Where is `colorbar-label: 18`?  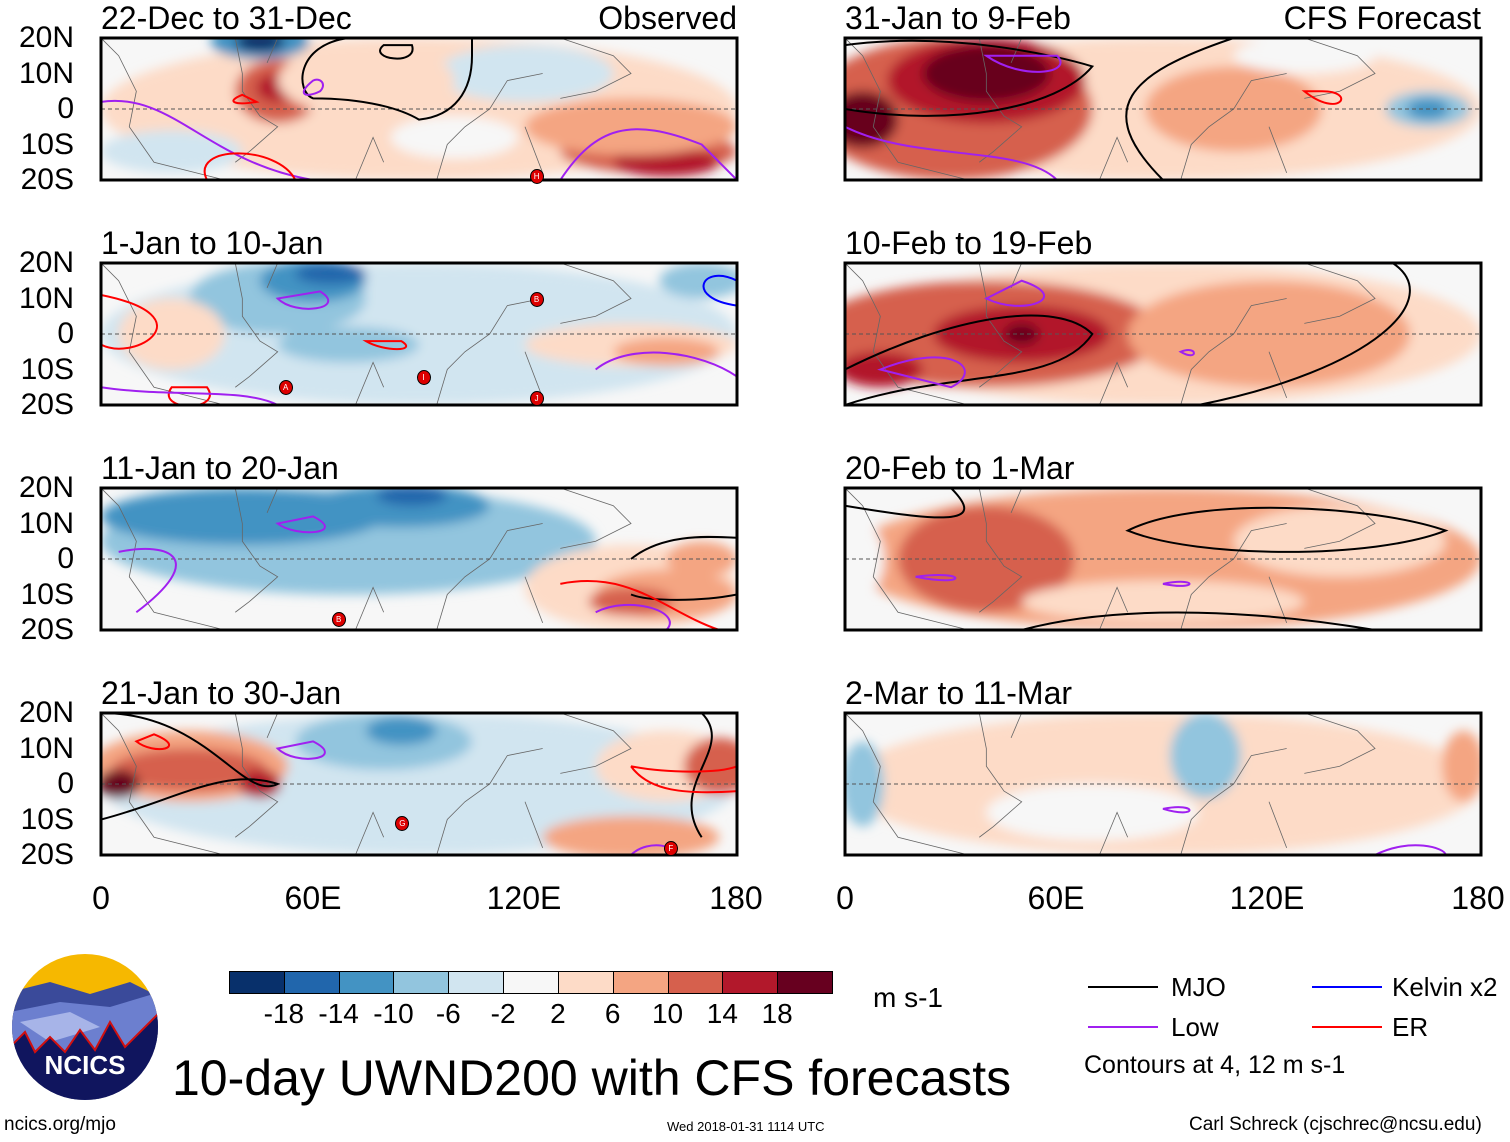
colorbar-label: 18 is located at coordinates (777, 1013).